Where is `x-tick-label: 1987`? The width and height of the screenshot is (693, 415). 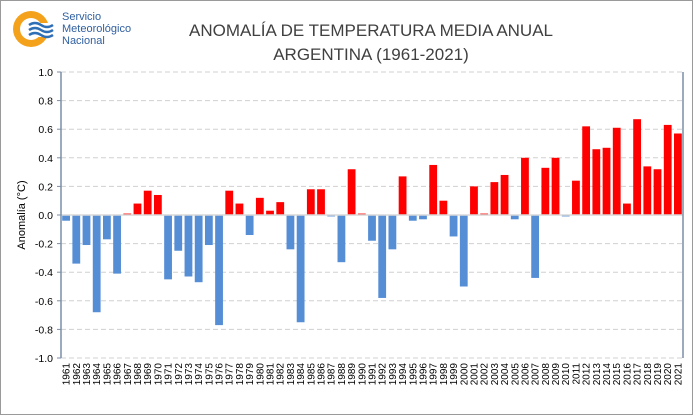 x-tick-label: 1987 is located at coordinates (332, 374).